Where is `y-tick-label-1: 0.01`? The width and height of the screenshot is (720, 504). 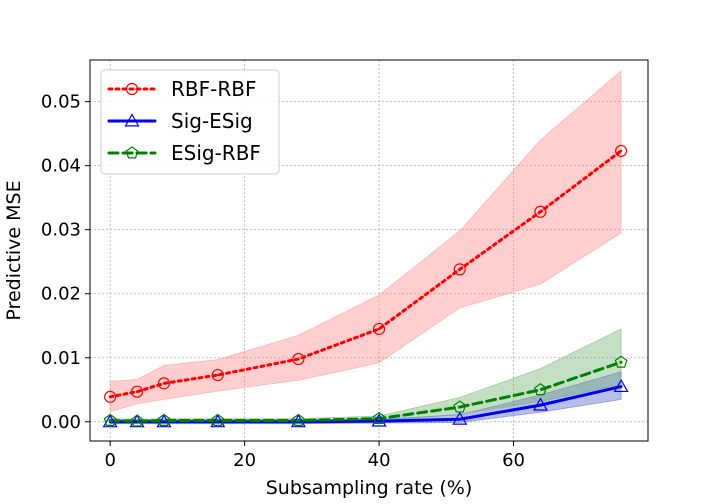
y-tick-label-1: 0.01 is located at coordinates (61, 358).